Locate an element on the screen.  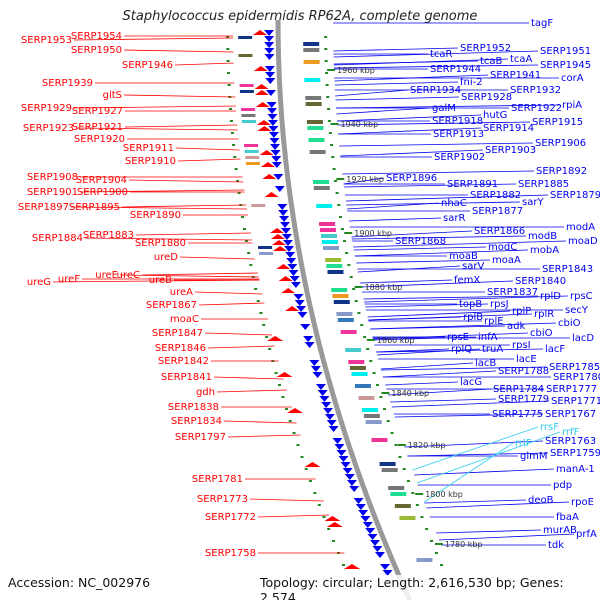
gene-label: SERP1920 is located at coordinates (99, 139).